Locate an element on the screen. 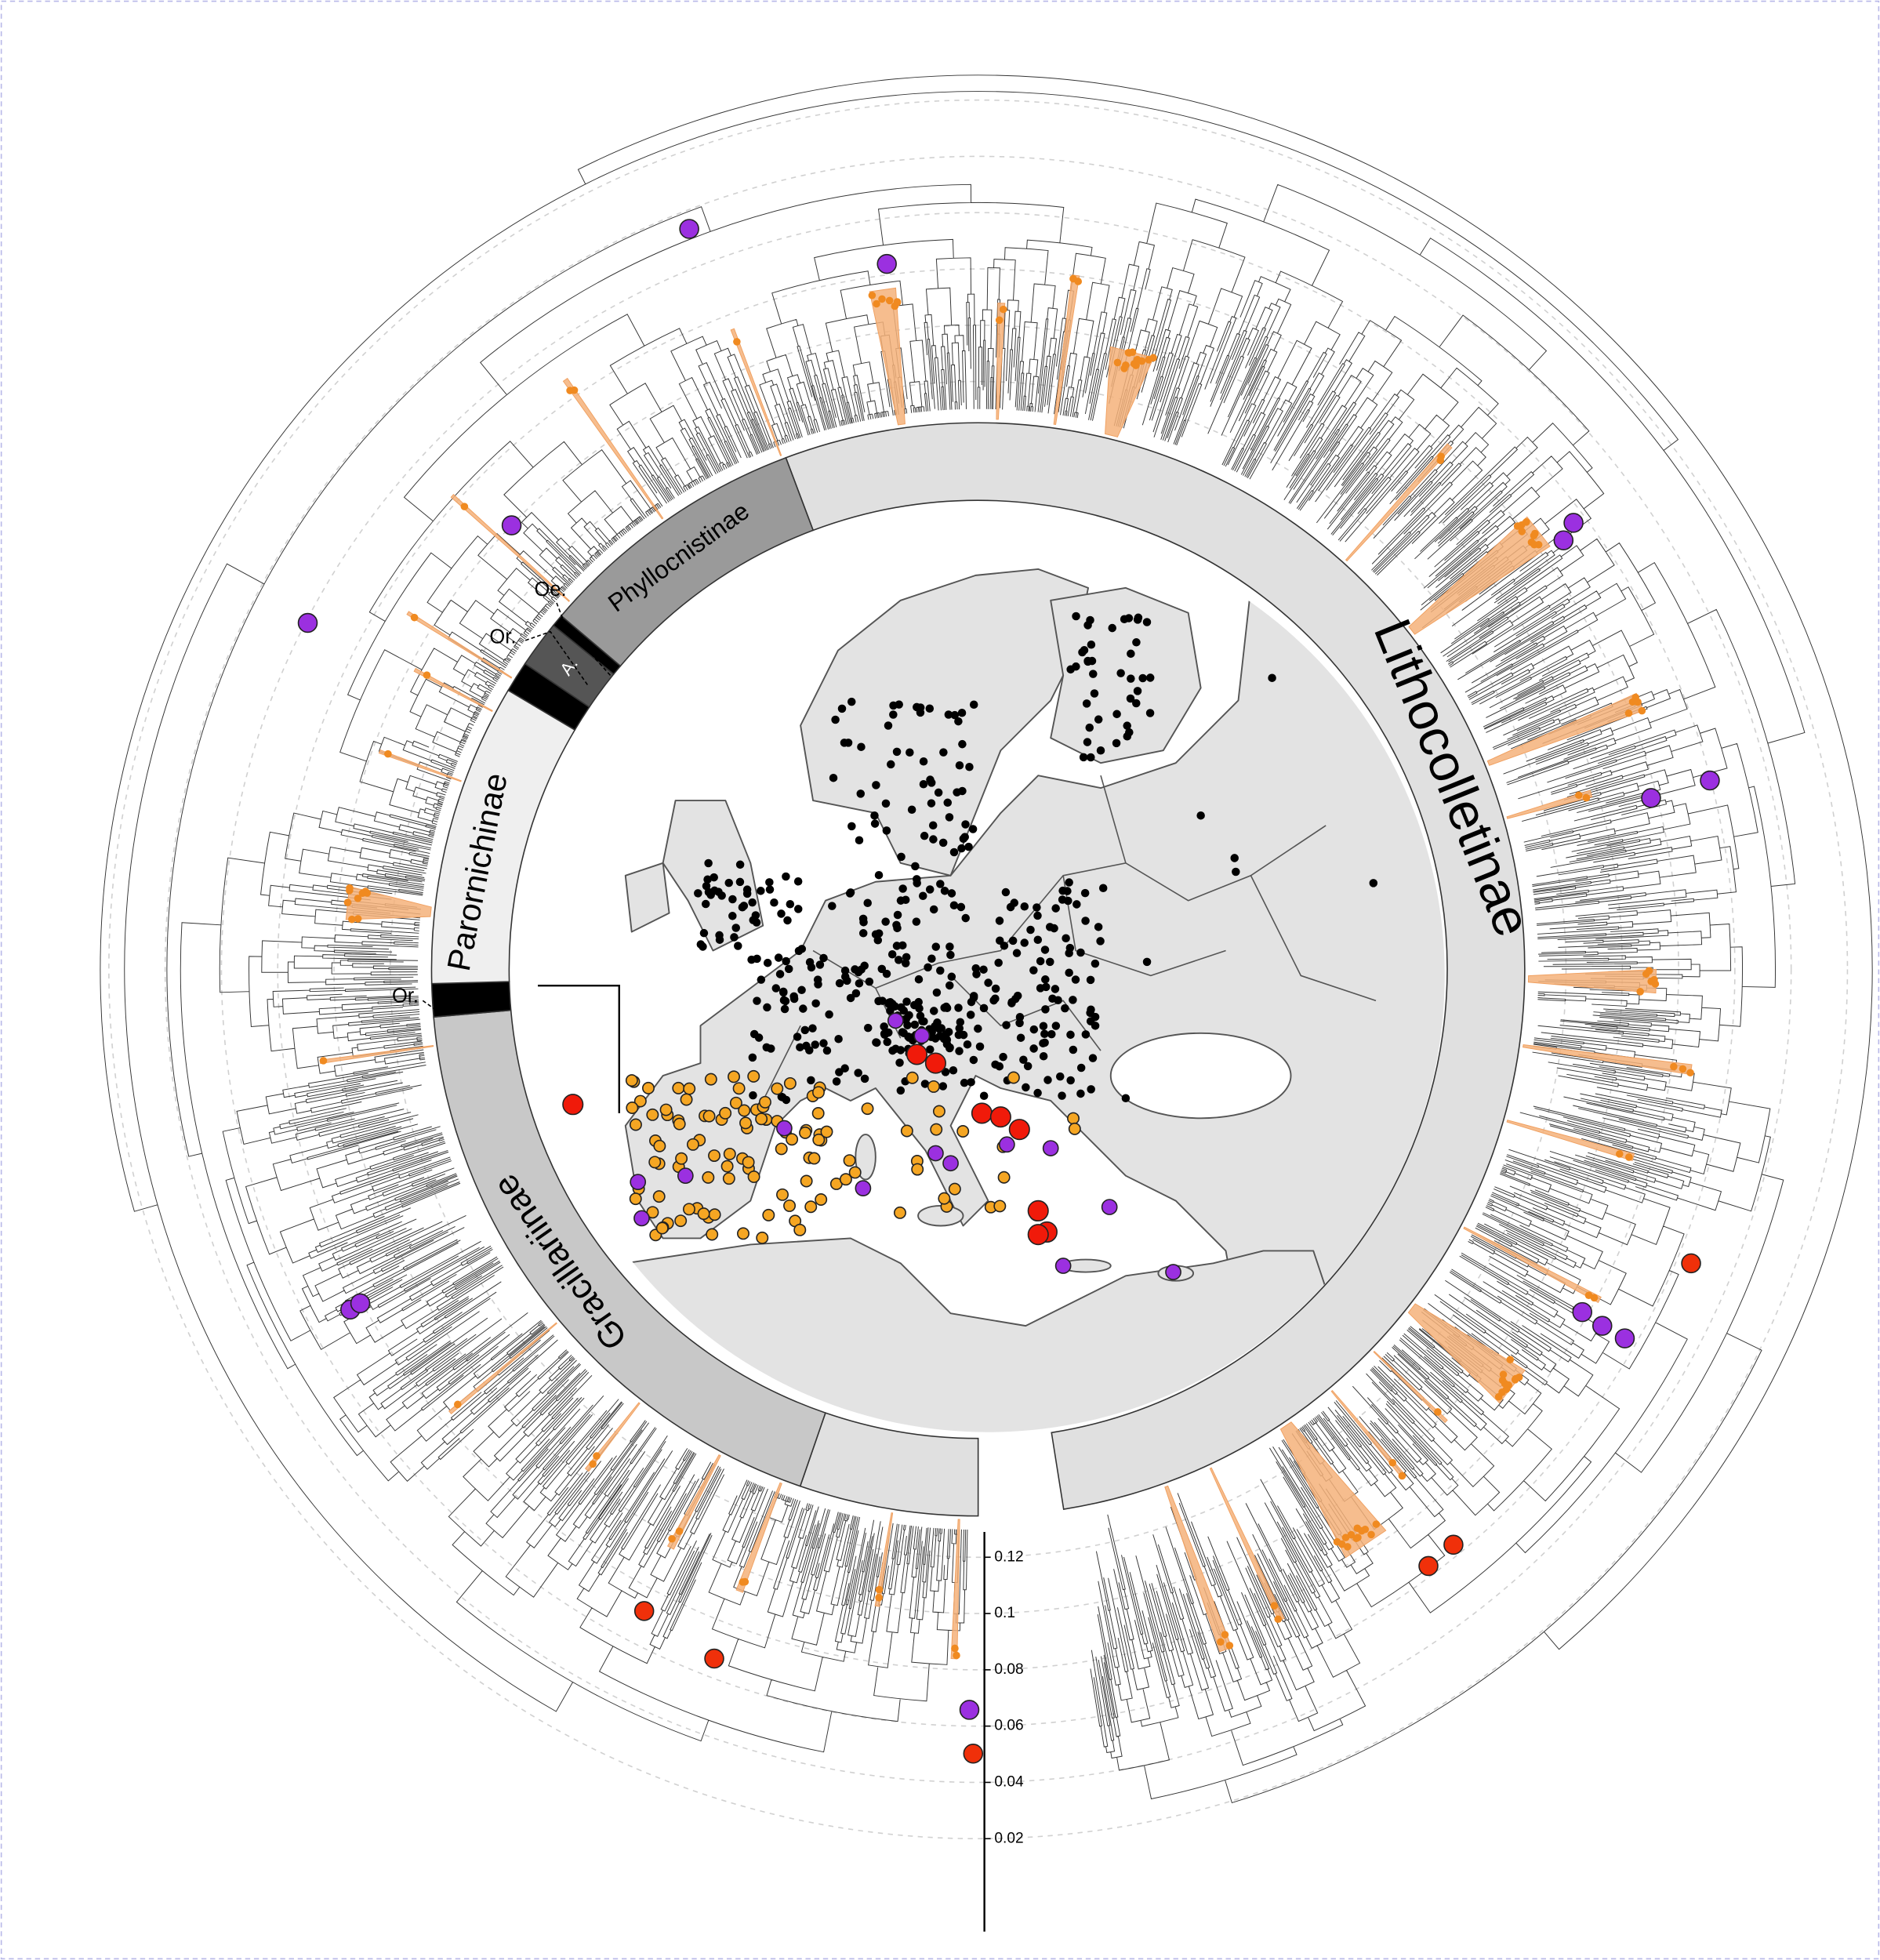  record-red is located at coordinates (917, 1054).